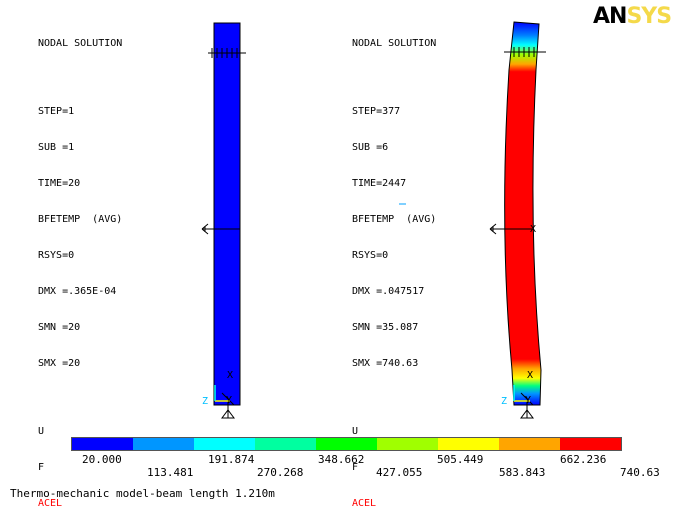  Describe the element at coordinates (355, 431) in the screenshot. I see `right-symbol-u: U` at that location.